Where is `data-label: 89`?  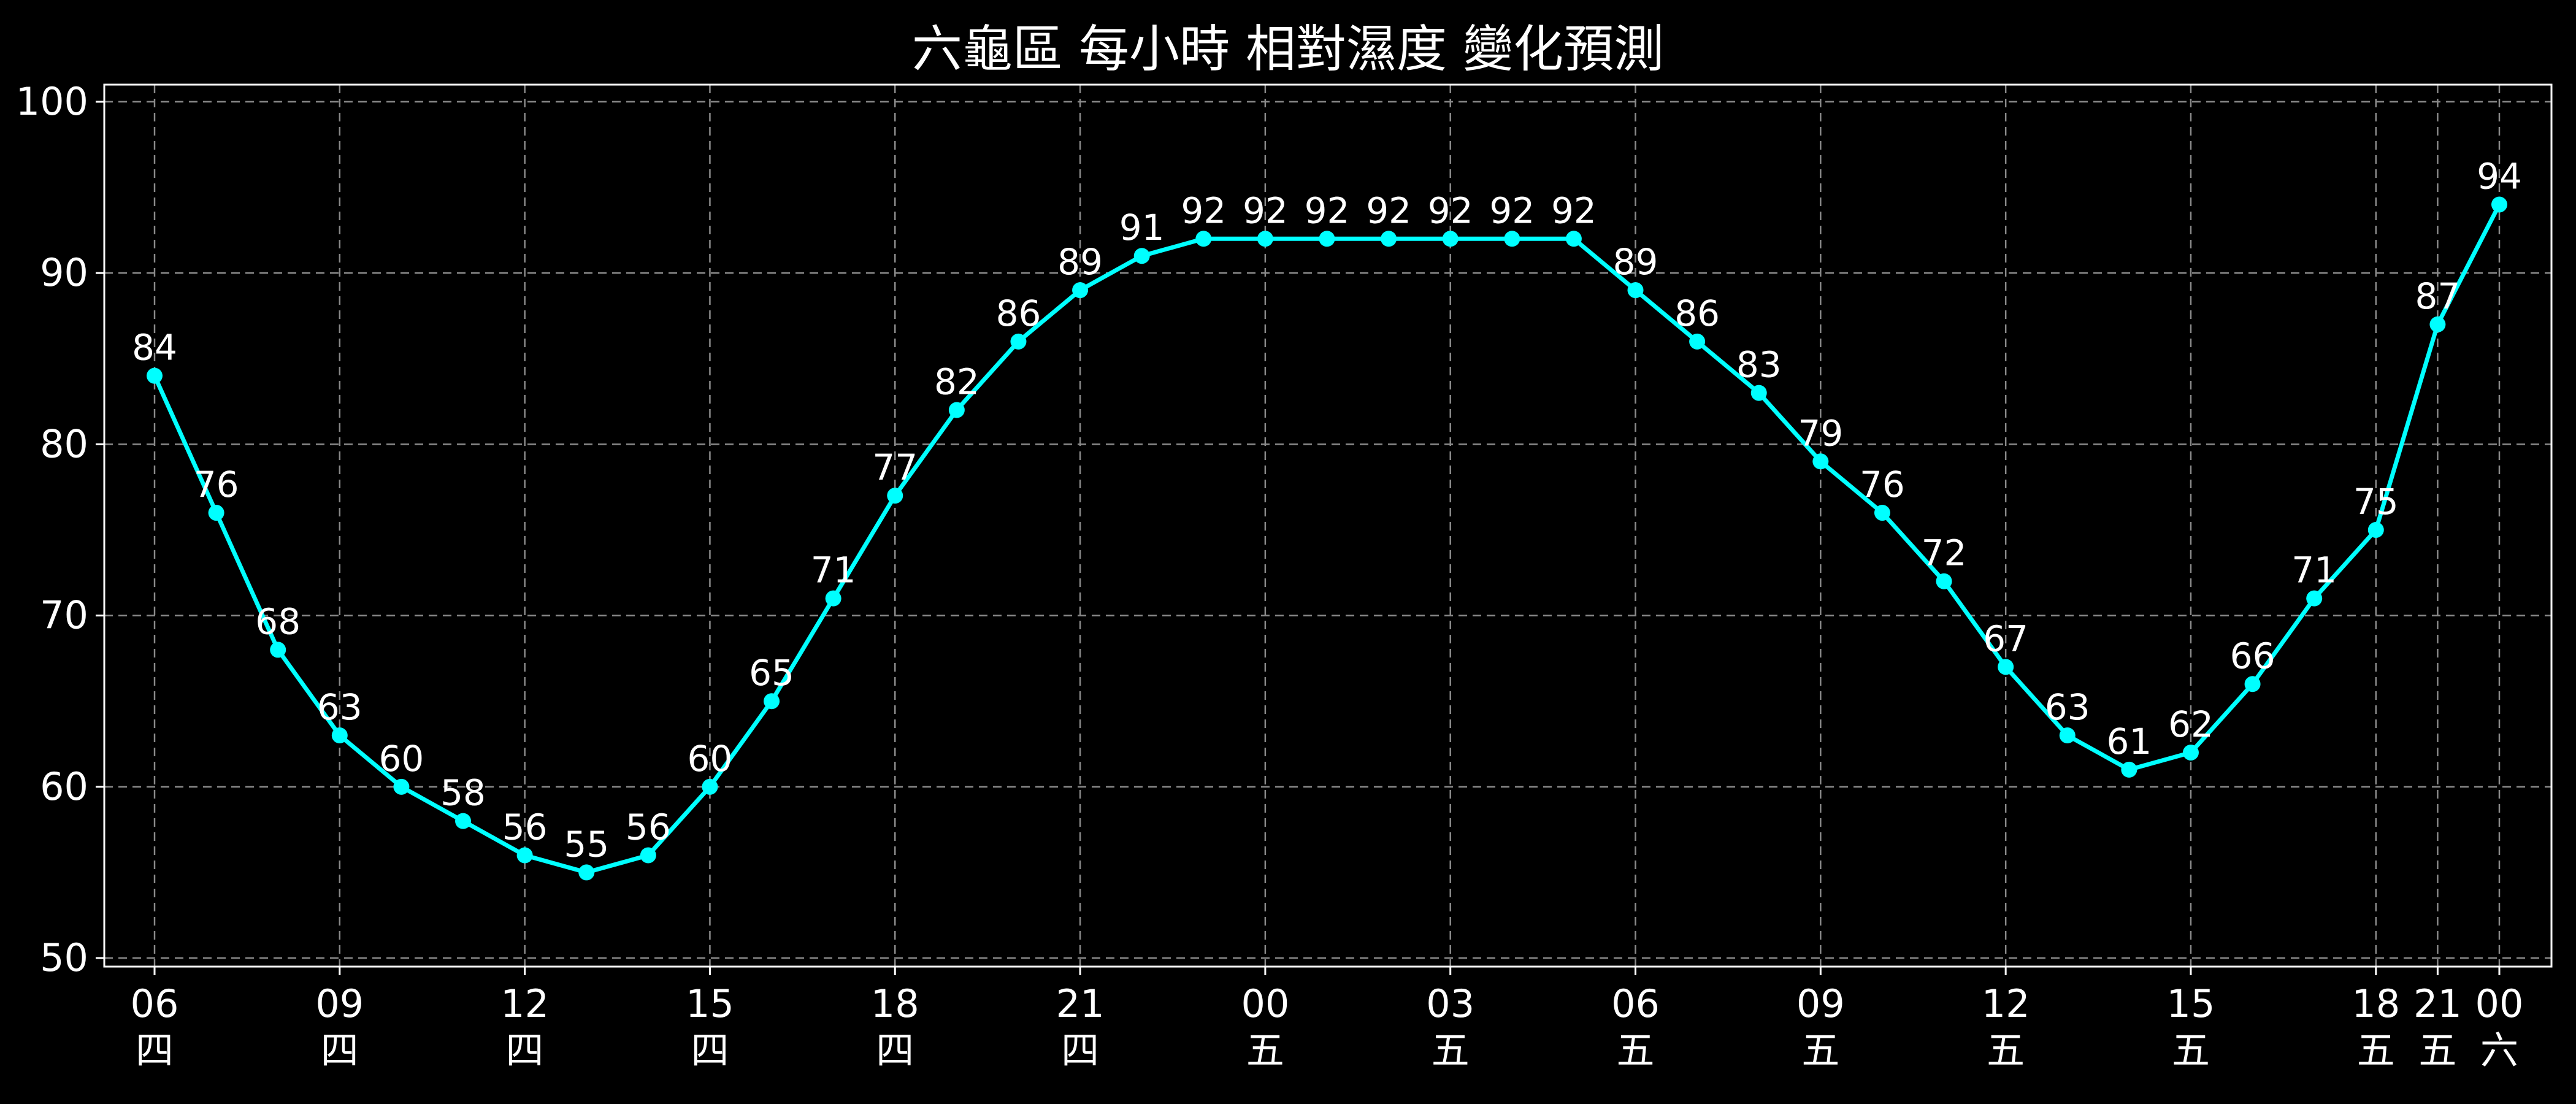
data-label: 89 is located at coordinates (1635, 262).